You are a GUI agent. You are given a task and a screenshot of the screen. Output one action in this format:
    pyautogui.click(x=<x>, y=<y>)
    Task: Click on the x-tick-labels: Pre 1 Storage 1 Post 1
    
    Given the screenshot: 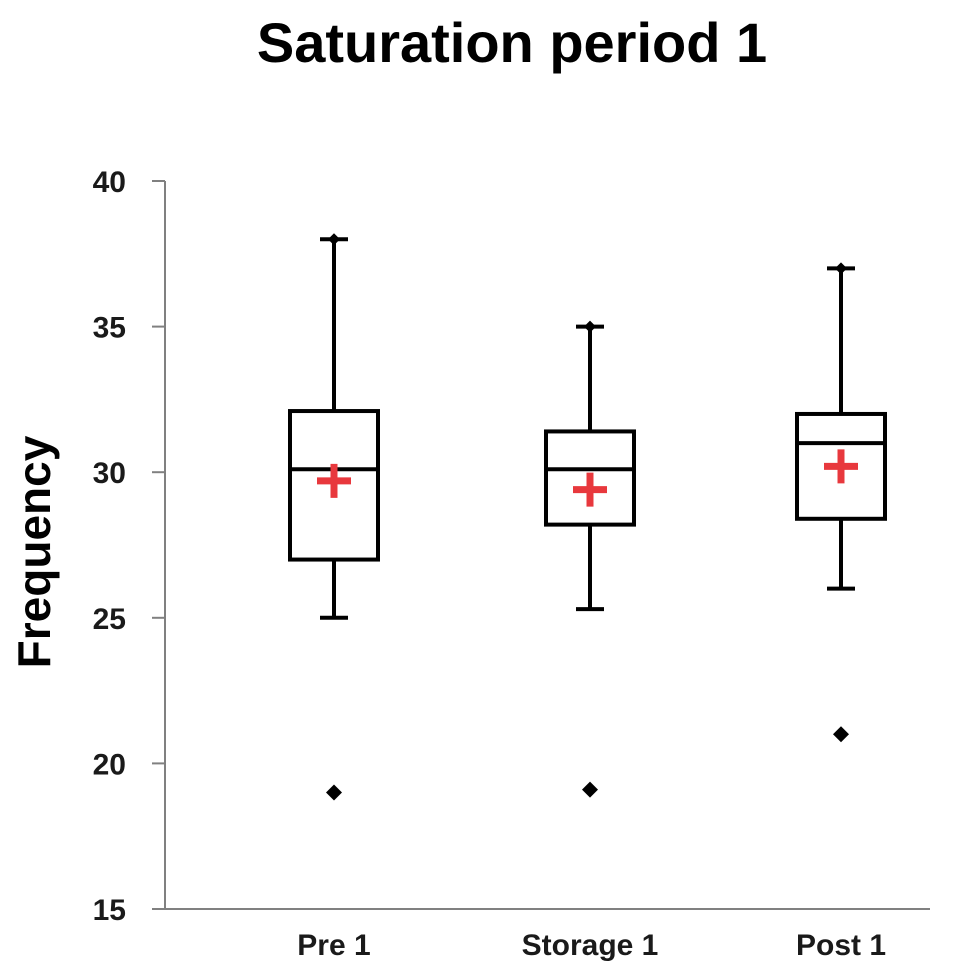 What is the action you would take?
    pyautogui.click(x=591, y=945)
    